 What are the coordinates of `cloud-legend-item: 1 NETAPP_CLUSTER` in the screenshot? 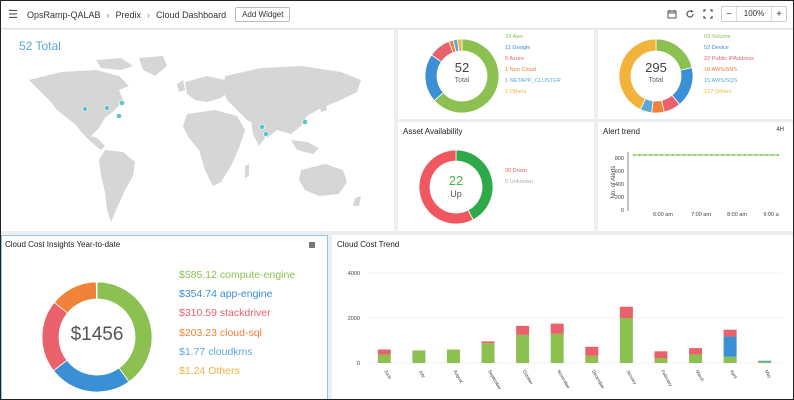 It's located at (533, 81).